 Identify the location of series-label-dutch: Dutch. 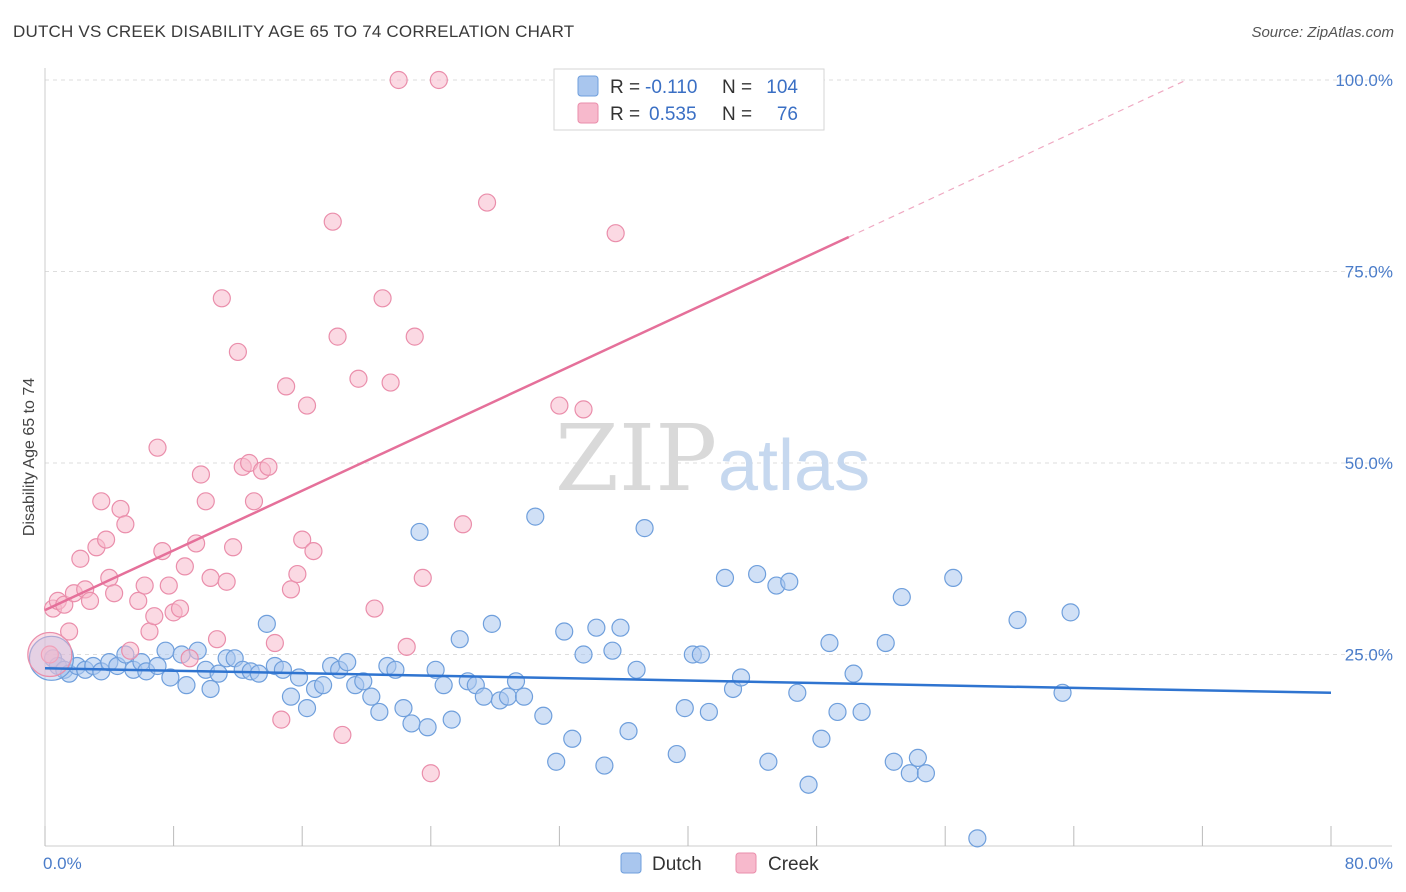
(677, 864).